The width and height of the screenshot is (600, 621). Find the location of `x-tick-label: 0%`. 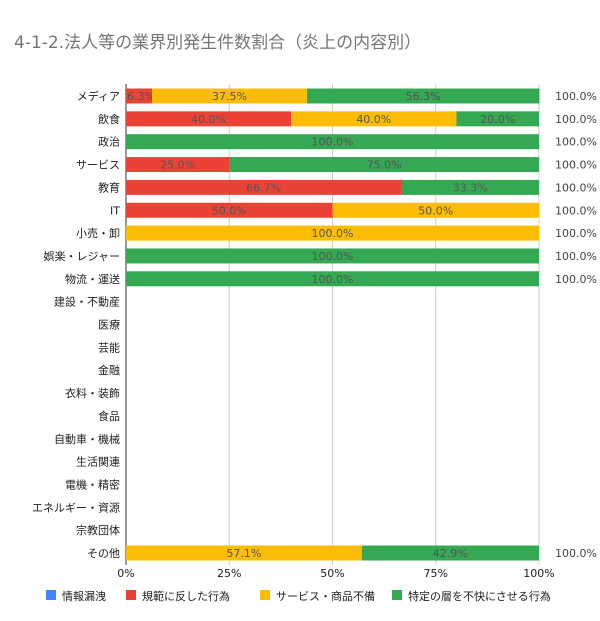

x-tick-label: 0% is located at coordinates (125, 573).